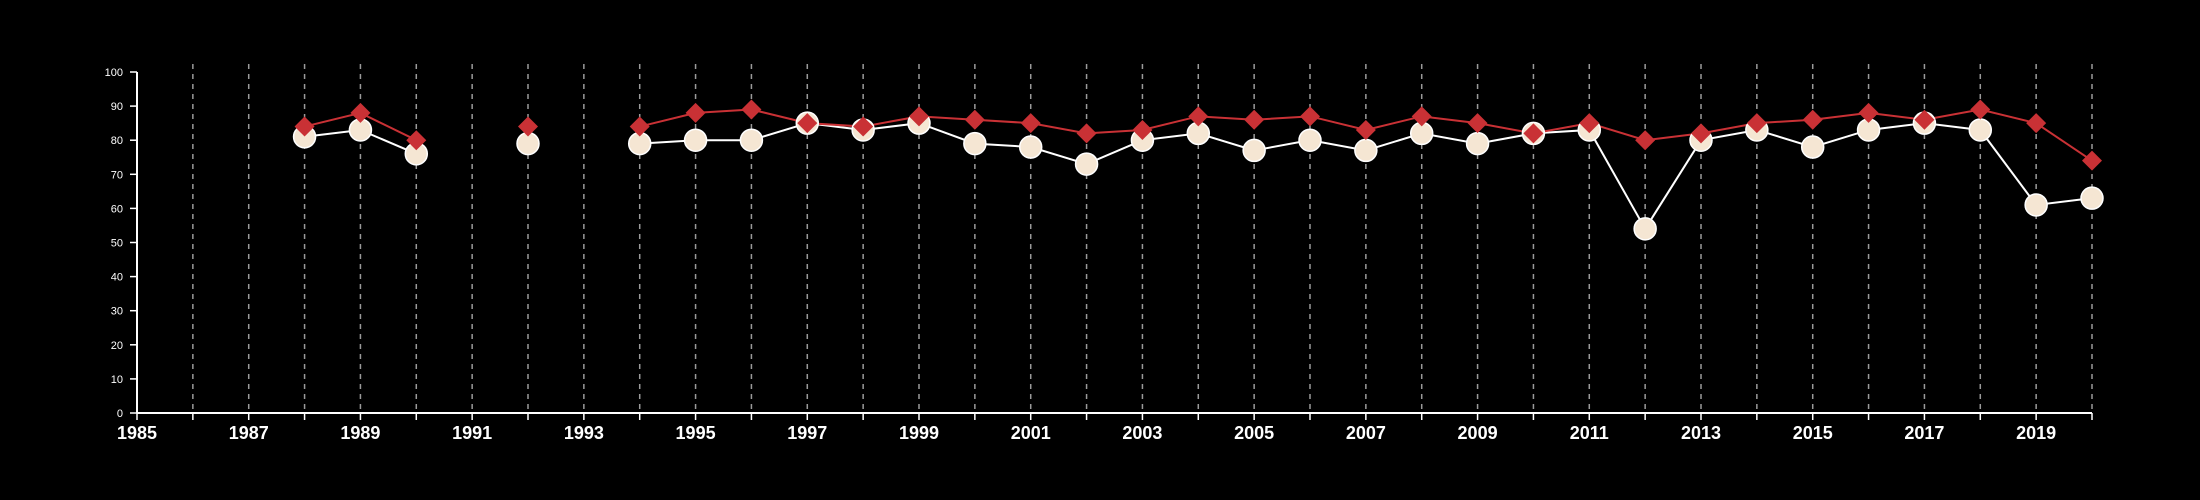 This screenshot has width=2200, height=500. I want to click on x-tick-label: 1999, so click(919, 433).